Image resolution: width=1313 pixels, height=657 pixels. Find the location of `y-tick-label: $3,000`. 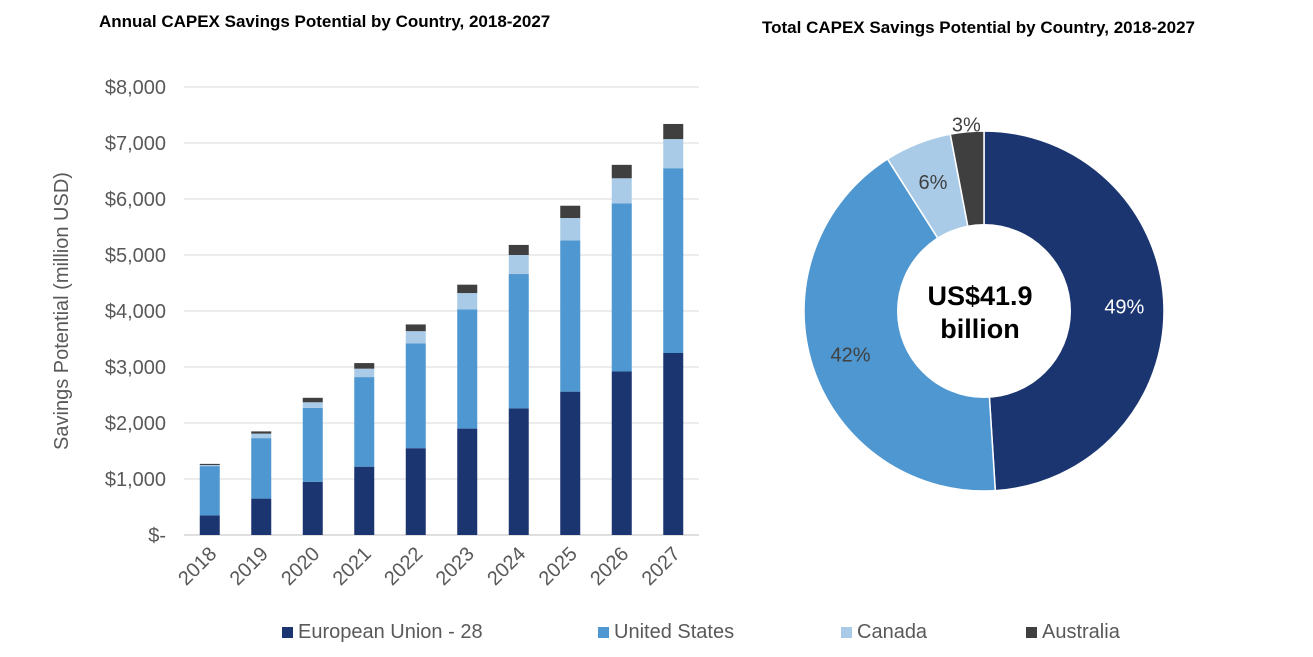

y-tick-label: $3,000 is located at coordinates (135, 368).